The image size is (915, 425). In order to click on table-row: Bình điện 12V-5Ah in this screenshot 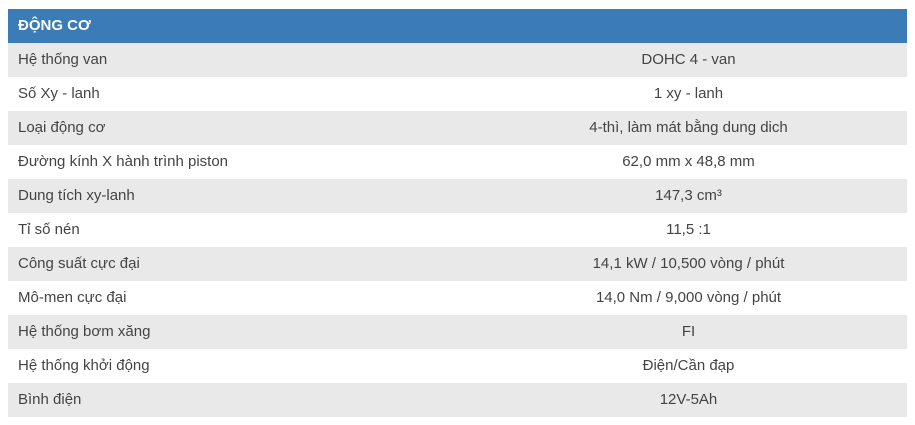, I will do `click(457, 400)`.